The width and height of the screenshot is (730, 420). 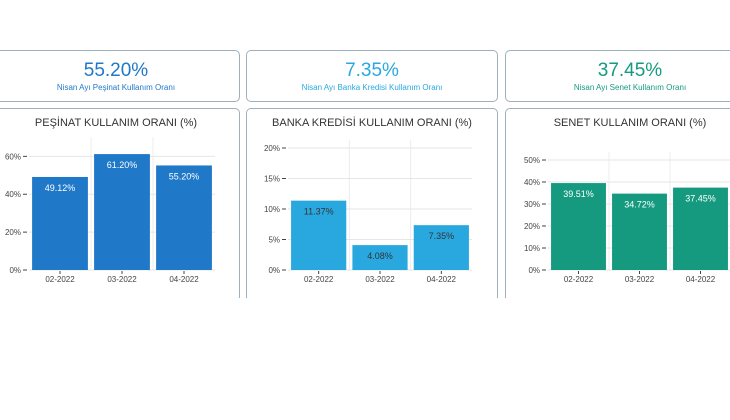 I want to click on bar-value-label: 37.45%, so click(x=700, y=199).